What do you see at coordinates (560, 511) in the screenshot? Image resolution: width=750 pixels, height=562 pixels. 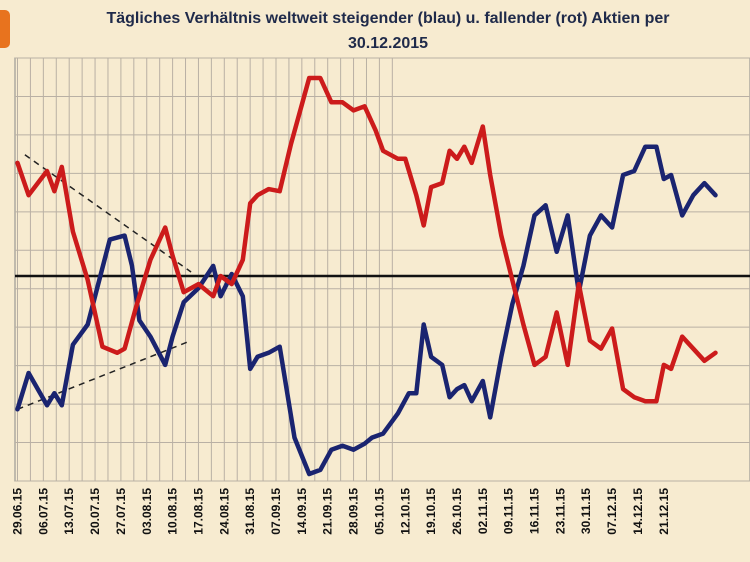 I see `x-tick-label: 23.11.15` at bounding box center [560, 511].